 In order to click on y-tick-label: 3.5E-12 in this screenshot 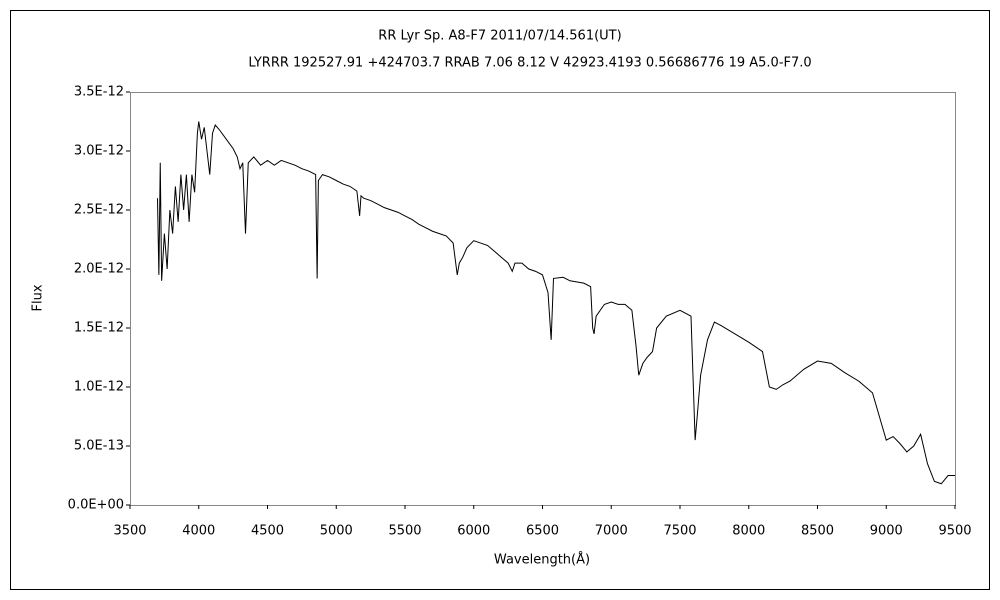, I will do `click(99, 92)`.